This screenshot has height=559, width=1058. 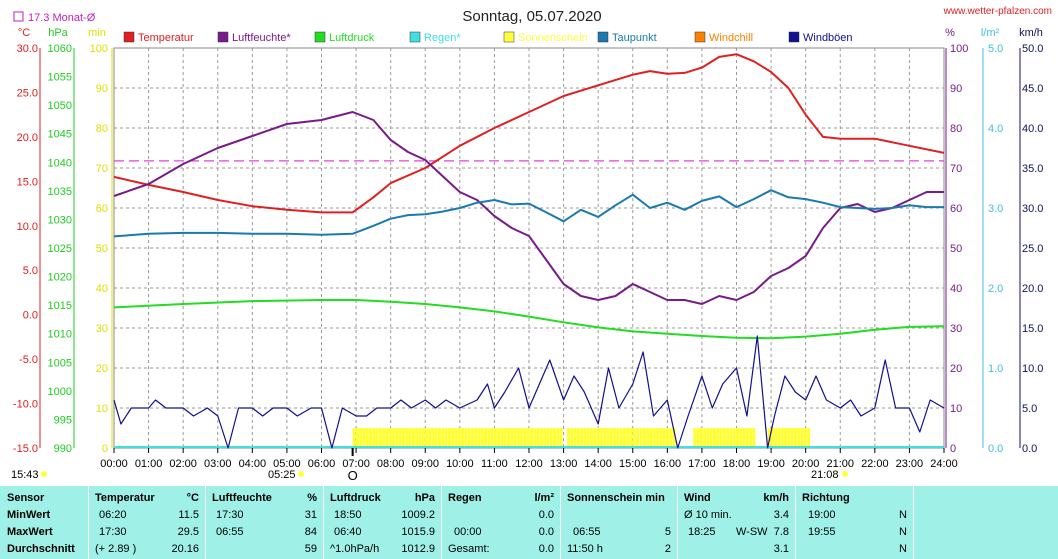 What do you see at coordinates (355, 549) in the screenshot?
I see `press-avg-extra: ^1.0hPa/h` at bounding box center [355, 549].